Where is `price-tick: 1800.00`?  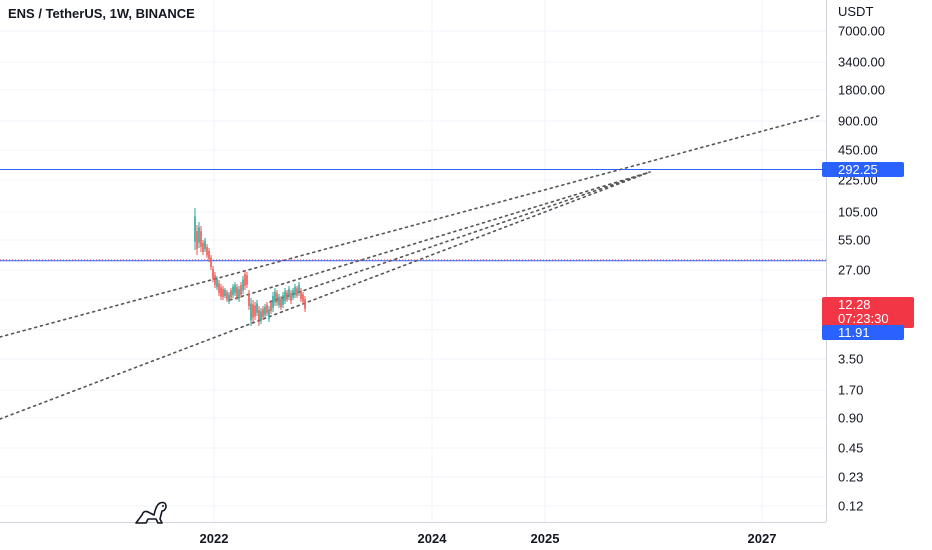
price-tick: 1800.00 is located at coordinates (861, 90).